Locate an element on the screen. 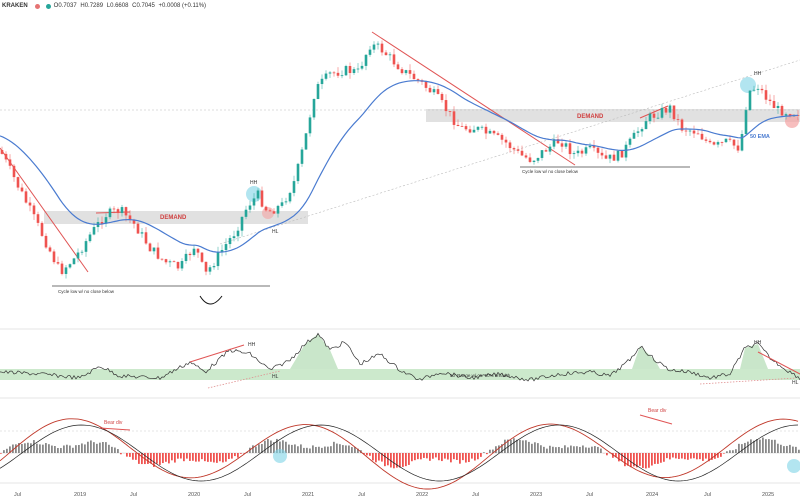  change-value: +0.0008 (+0.11%) is located at coordinates (182, 6).